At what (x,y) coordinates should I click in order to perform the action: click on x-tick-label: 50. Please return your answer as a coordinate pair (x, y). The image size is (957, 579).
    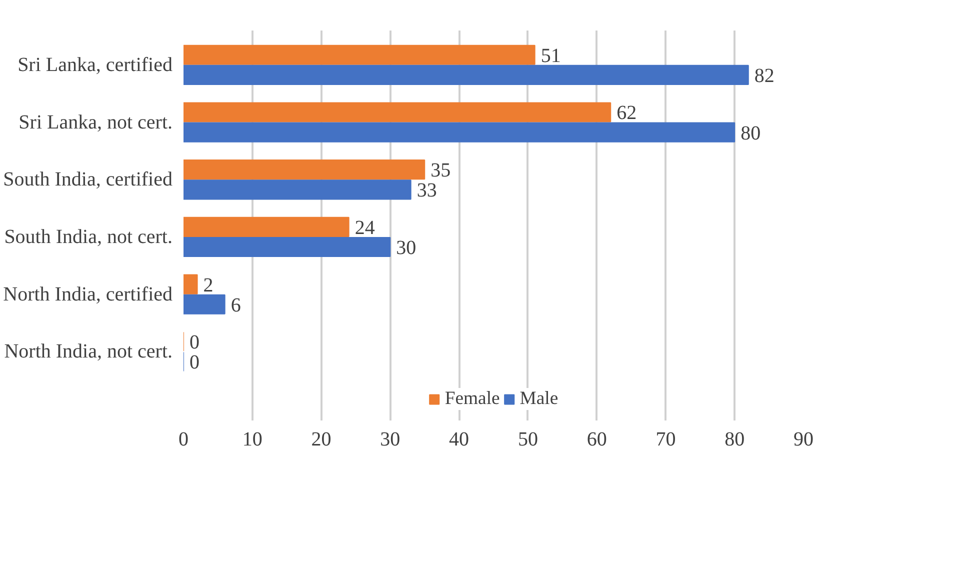
    Looking at the image, I should click on (528, 439).